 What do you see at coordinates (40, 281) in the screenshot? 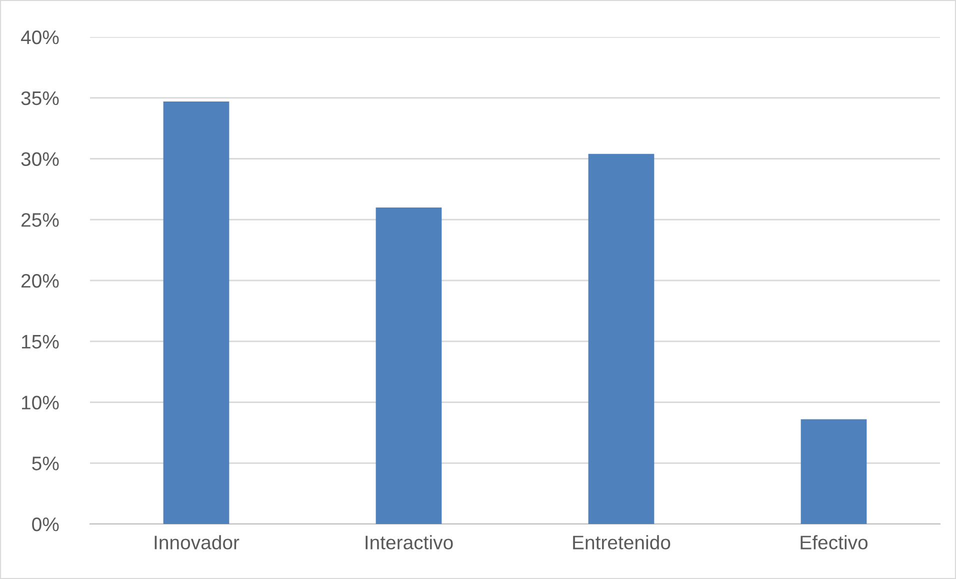
I see `y-tick-label: 20%` at bounding box center [40, 281].